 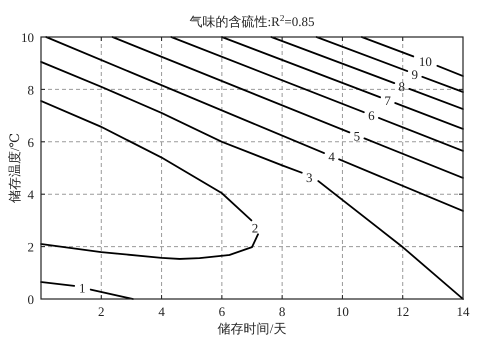 I want to click on series-label: 2, so click(x=255, y=228).